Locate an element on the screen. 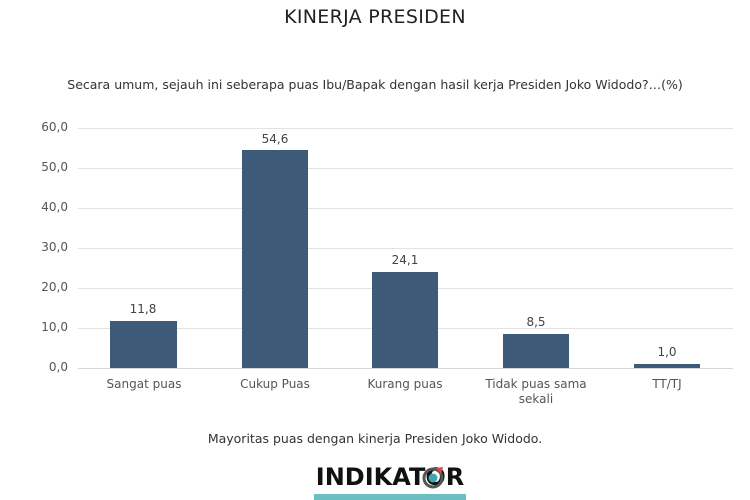 The width and height of the screenshot is (750, 500). bar-tidak-puas is located at coordinates (536, 351).